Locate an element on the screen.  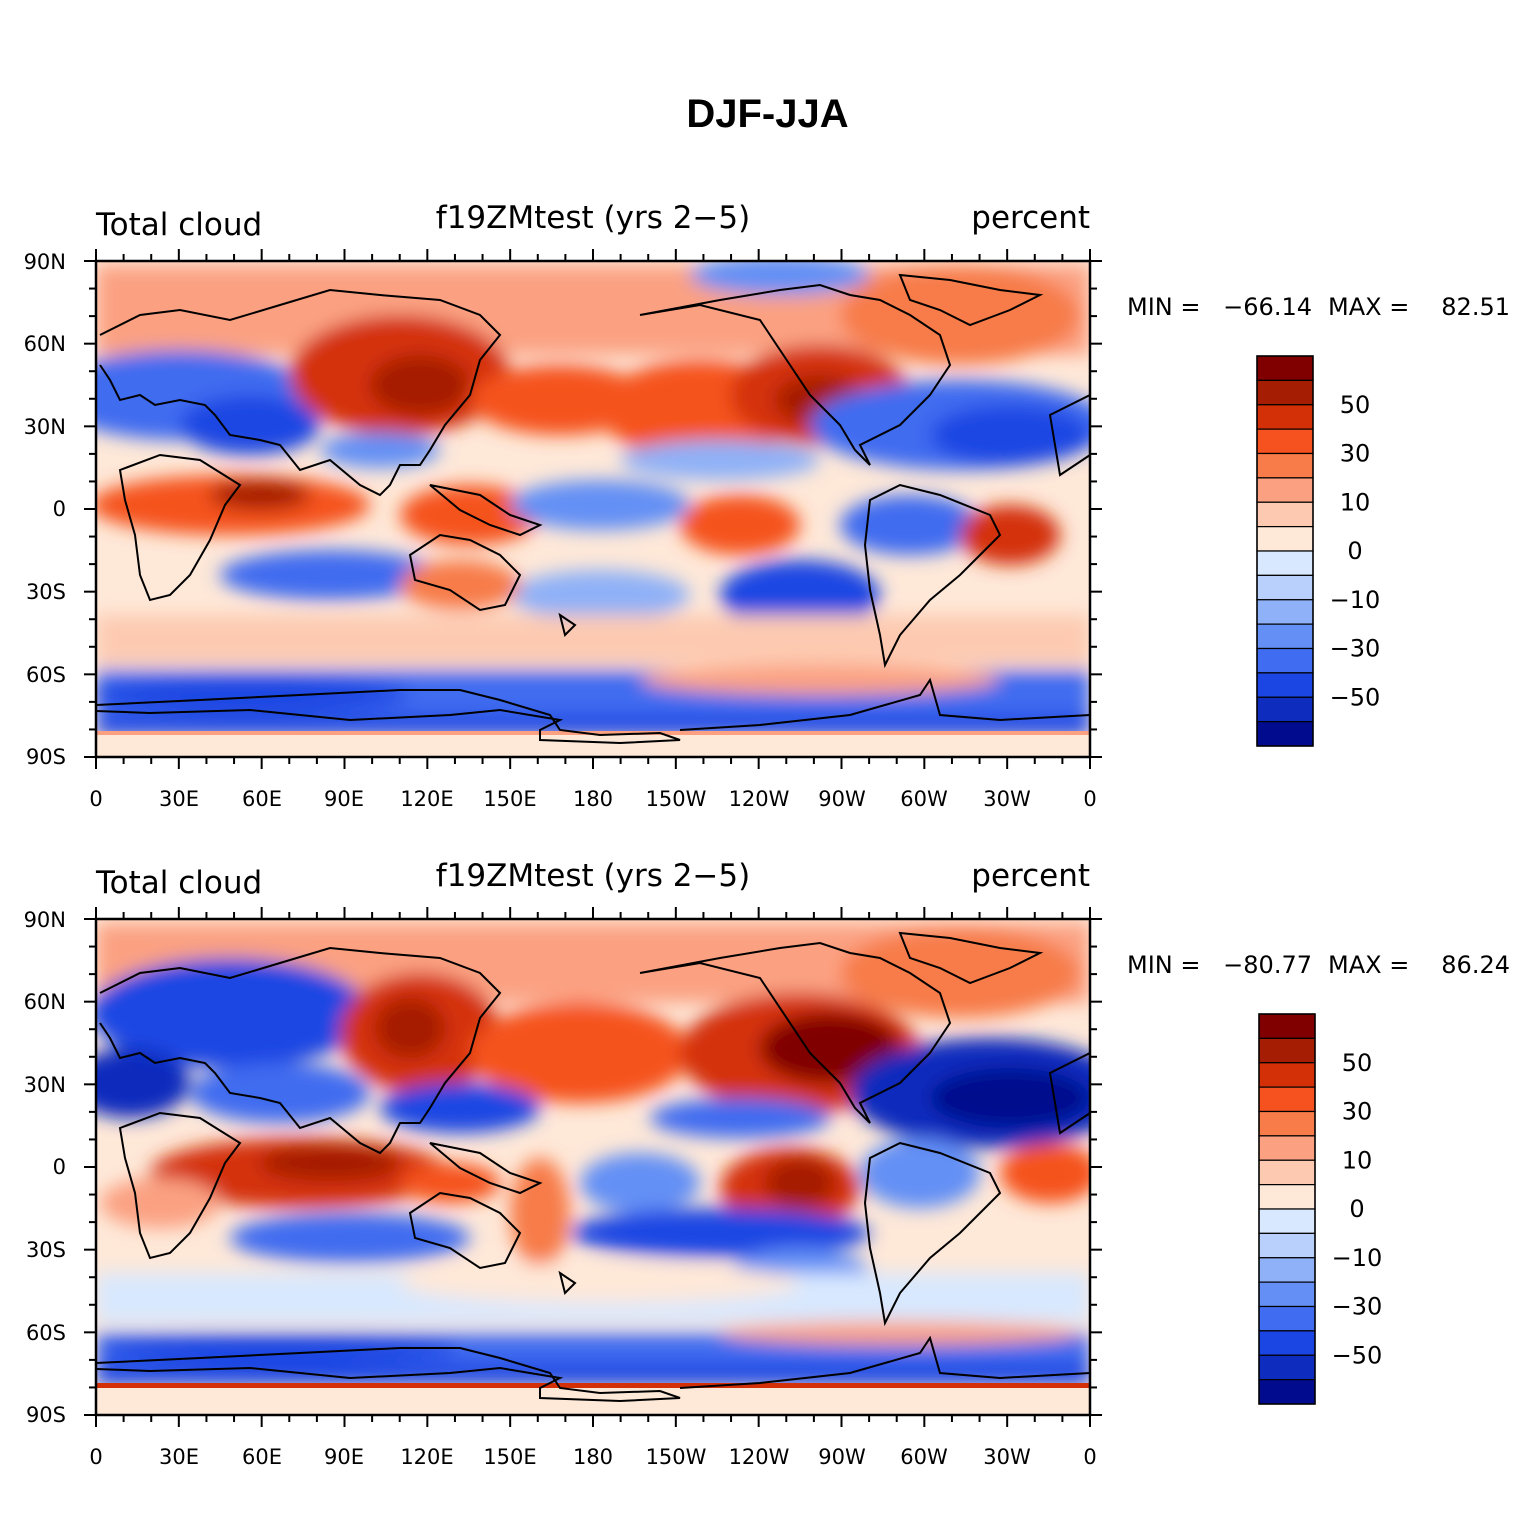
x-tick-label: 30W is located at coordinates (1007, 799).